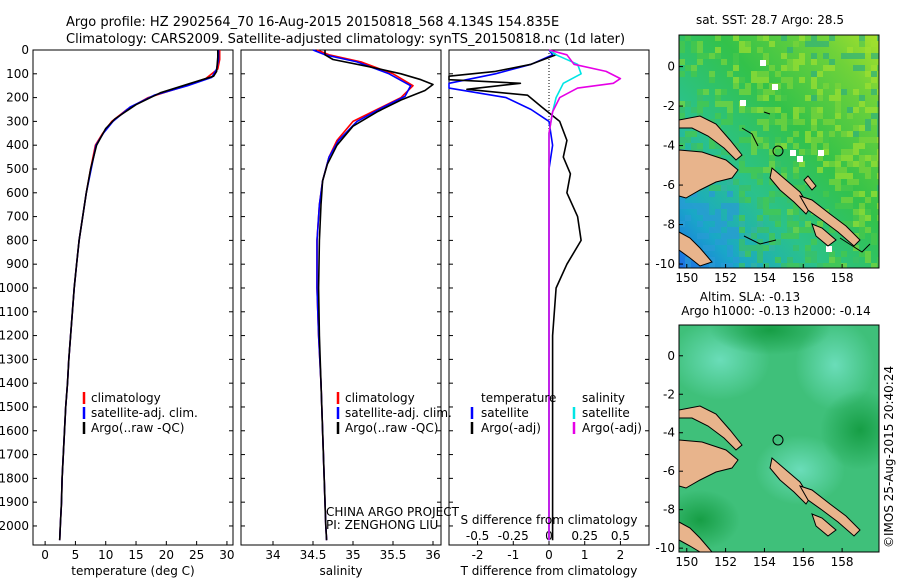 The width and height of the screenshot is (900, 580). What do you see at coordinates (800, 159) in the screenshot?
I see `sst-missing-pixel` at bounding box center [800, 159].